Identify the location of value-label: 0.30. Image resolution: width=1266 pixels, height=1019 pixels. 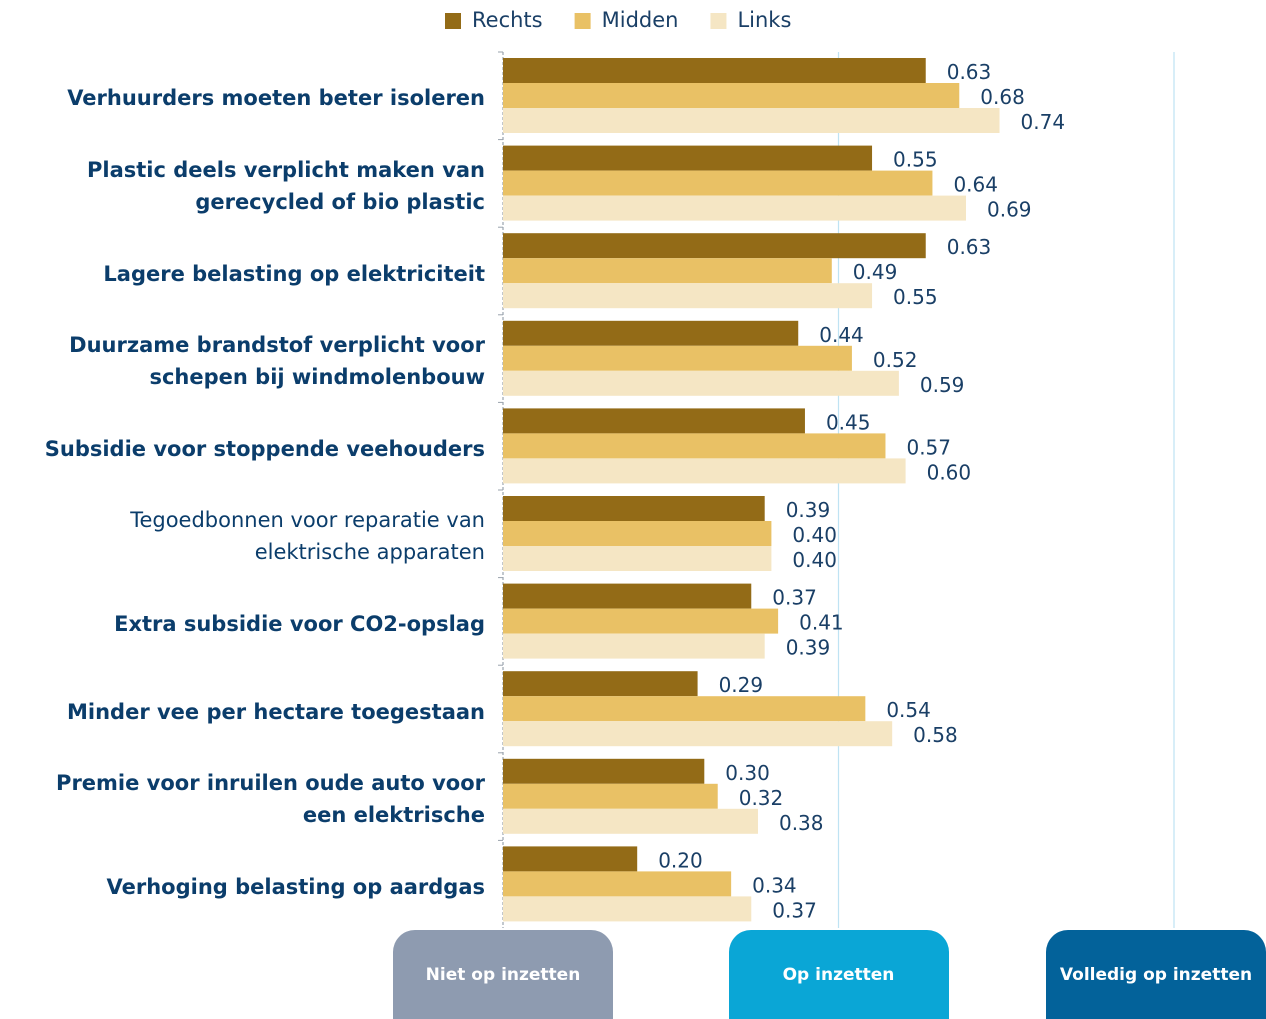
(747, 773).